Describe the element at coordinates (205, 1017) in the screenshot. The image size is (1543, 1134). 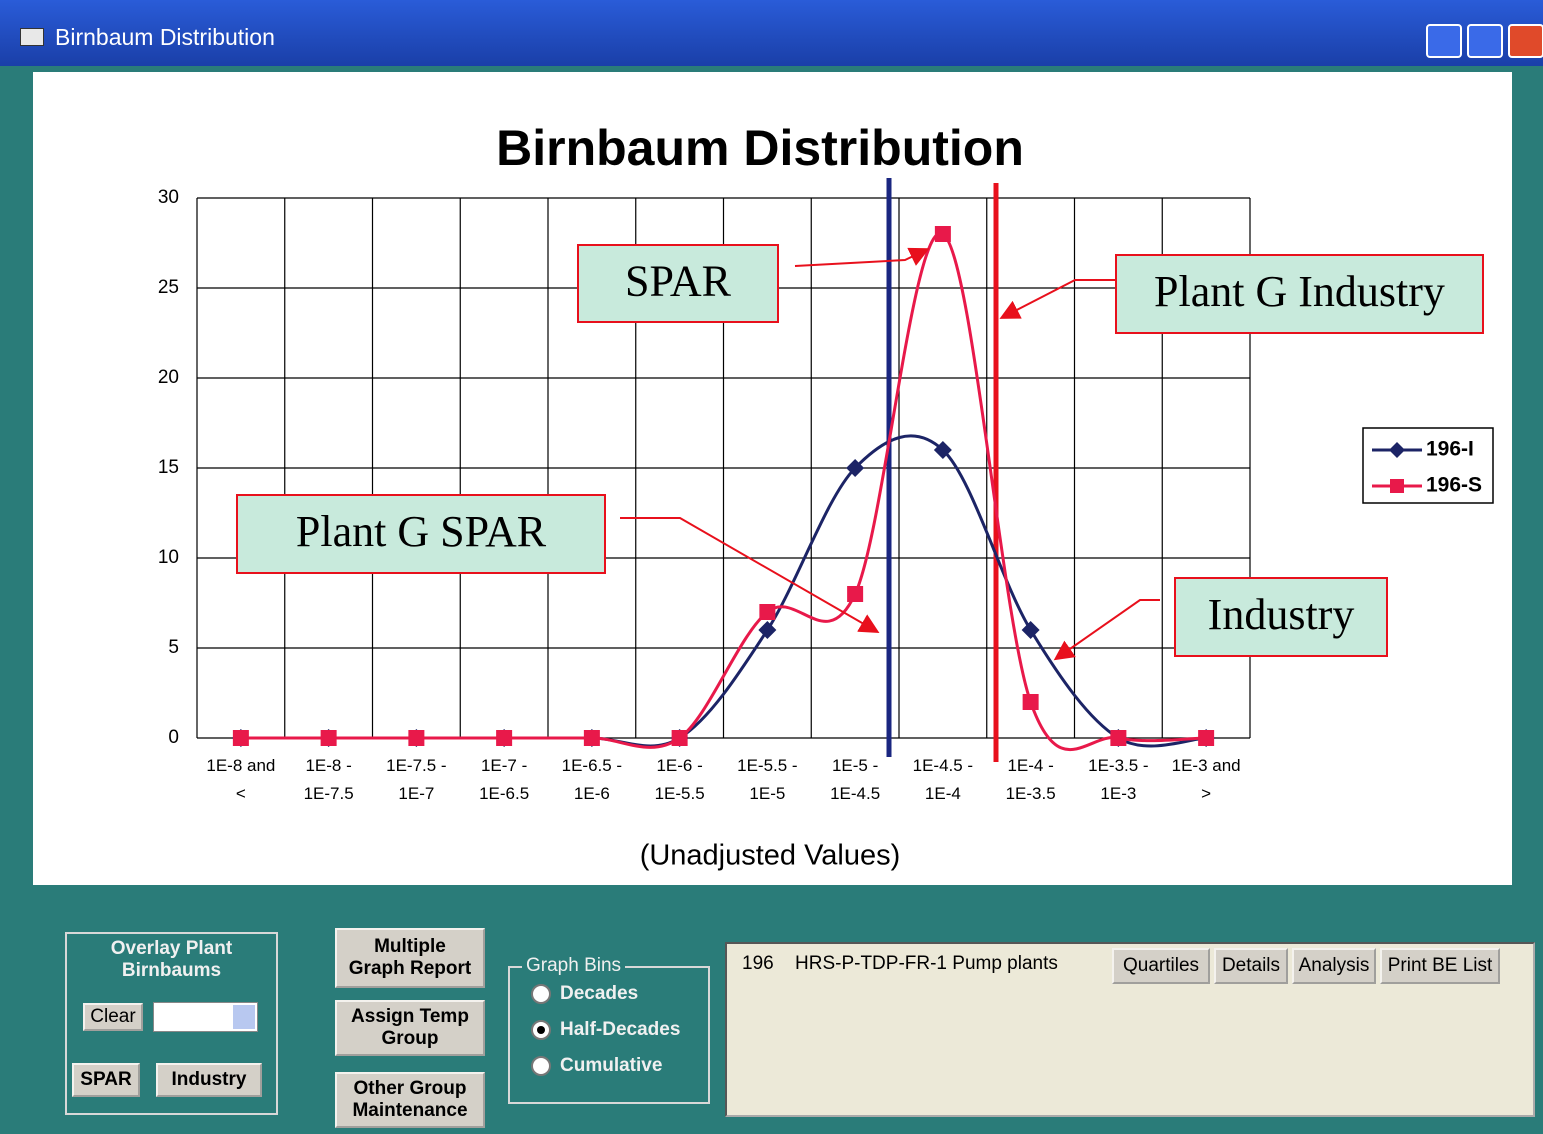
I see `dropdown` at that location.